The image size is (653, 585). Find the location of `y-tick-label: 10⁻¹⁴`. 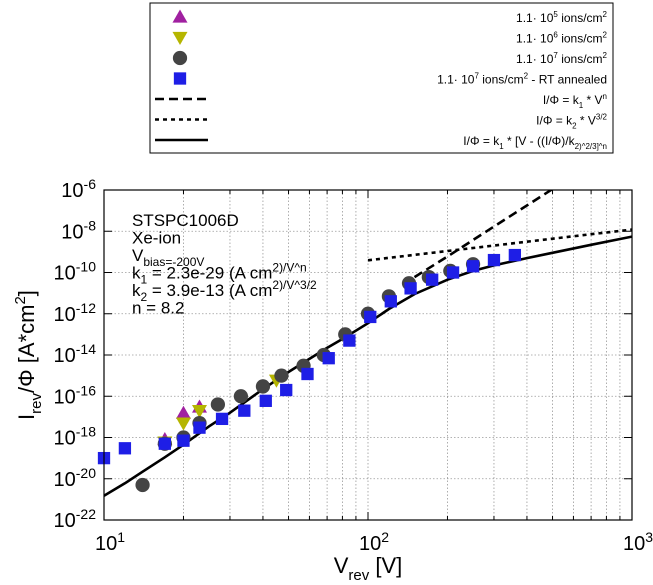

y-tick-label: 10⁻¹⁴ is located at coordinates (75, 354).